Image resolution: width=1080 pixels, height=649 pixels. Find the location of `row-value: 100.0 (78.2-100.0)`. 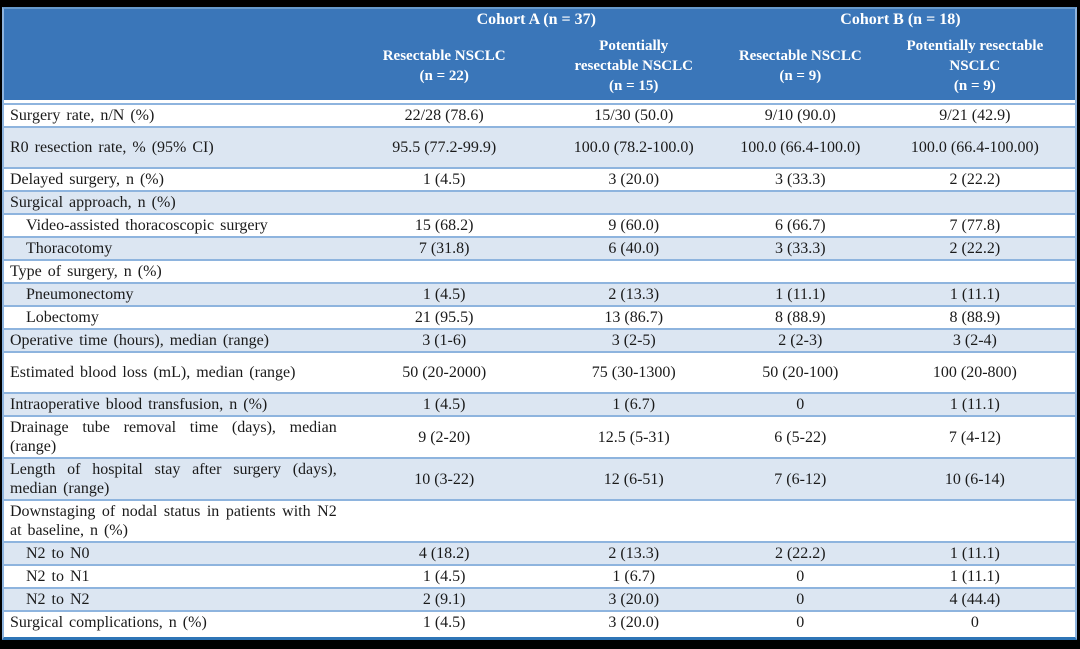

row-value: 100.0 (78.2-100.0) is located at coordinates (633, 148).